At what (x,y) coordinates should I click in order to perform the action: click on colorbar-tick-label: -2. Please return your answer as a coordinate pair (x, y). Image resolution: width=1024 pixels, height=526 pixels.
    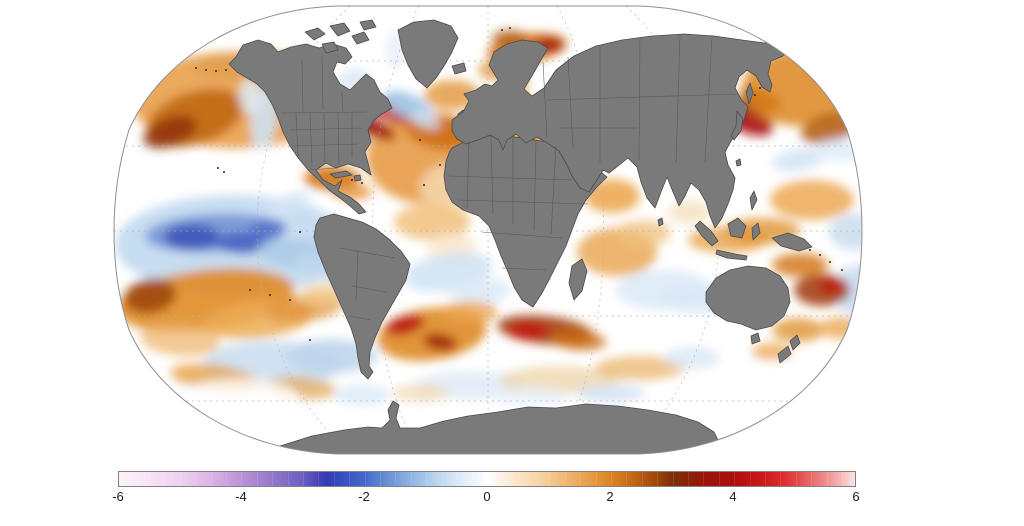
    Looking at the image, I should click on (364, 496).